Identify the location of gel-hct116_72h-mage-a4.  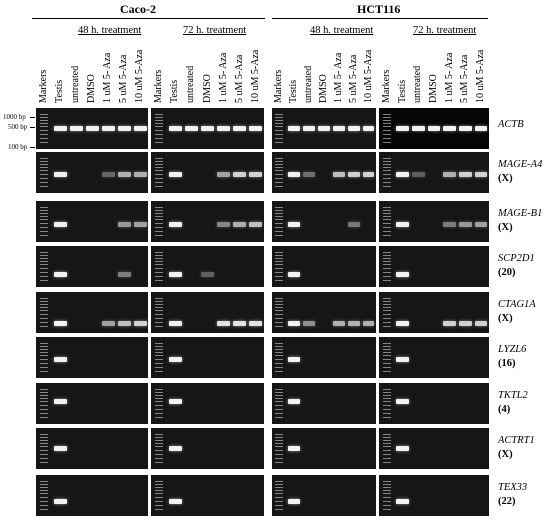
(434, 172).